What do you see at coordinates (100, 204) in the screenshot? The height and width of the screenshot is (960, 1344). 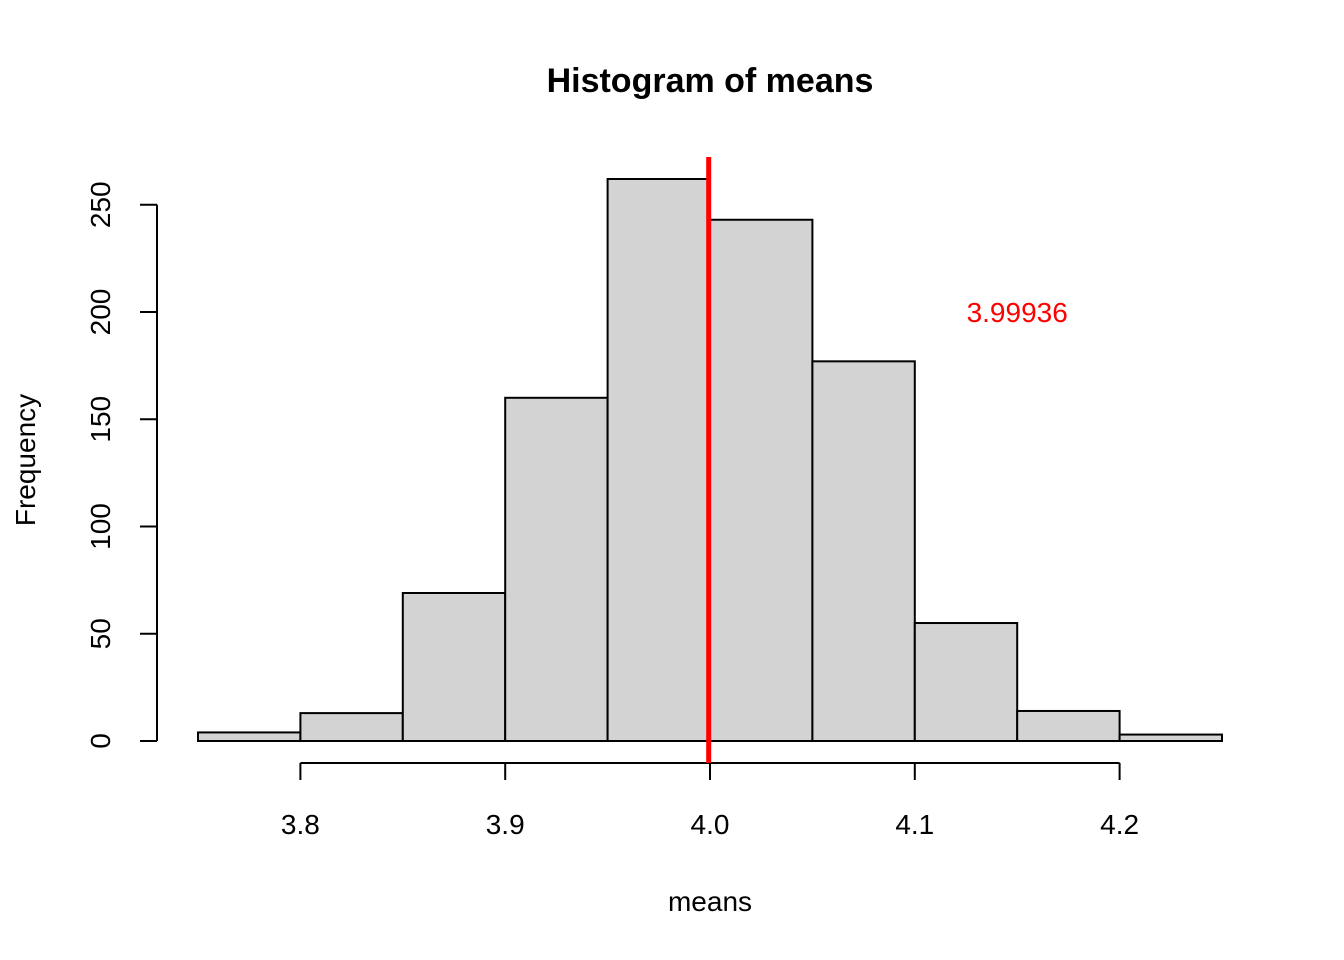 I see `y-tick-label-5: 250` at bounding box center [100, 204].